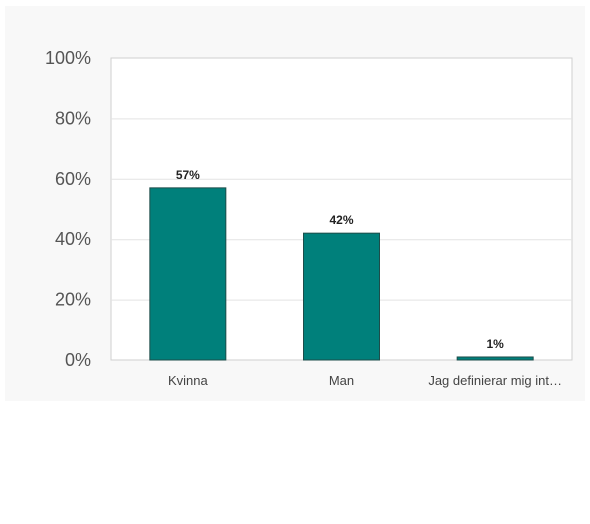 This screenshot has height=524, width=590. I want to click on x-category-label: Kvinna, so click(188, 380).